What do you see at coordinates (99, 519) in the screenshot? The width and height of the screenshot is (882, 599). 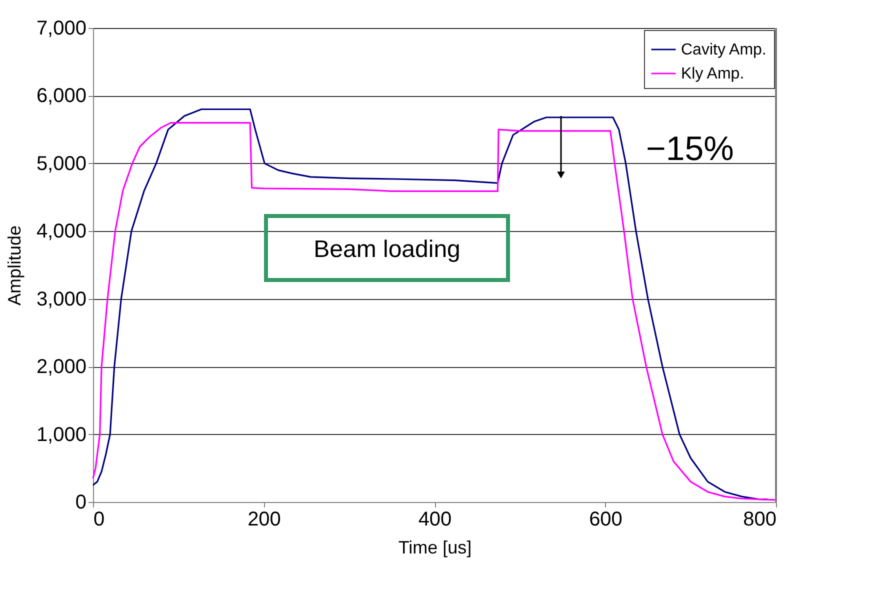 I see `x-tick-label: 0` at bounding box center [99, 519].